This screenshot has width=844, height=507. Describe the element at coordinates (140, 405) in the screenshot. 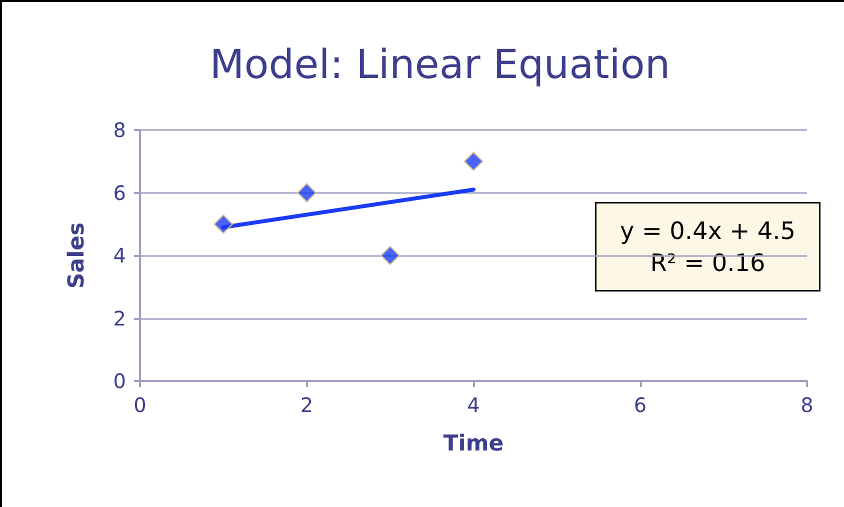

I see `x-tick-label: 0` at that location.